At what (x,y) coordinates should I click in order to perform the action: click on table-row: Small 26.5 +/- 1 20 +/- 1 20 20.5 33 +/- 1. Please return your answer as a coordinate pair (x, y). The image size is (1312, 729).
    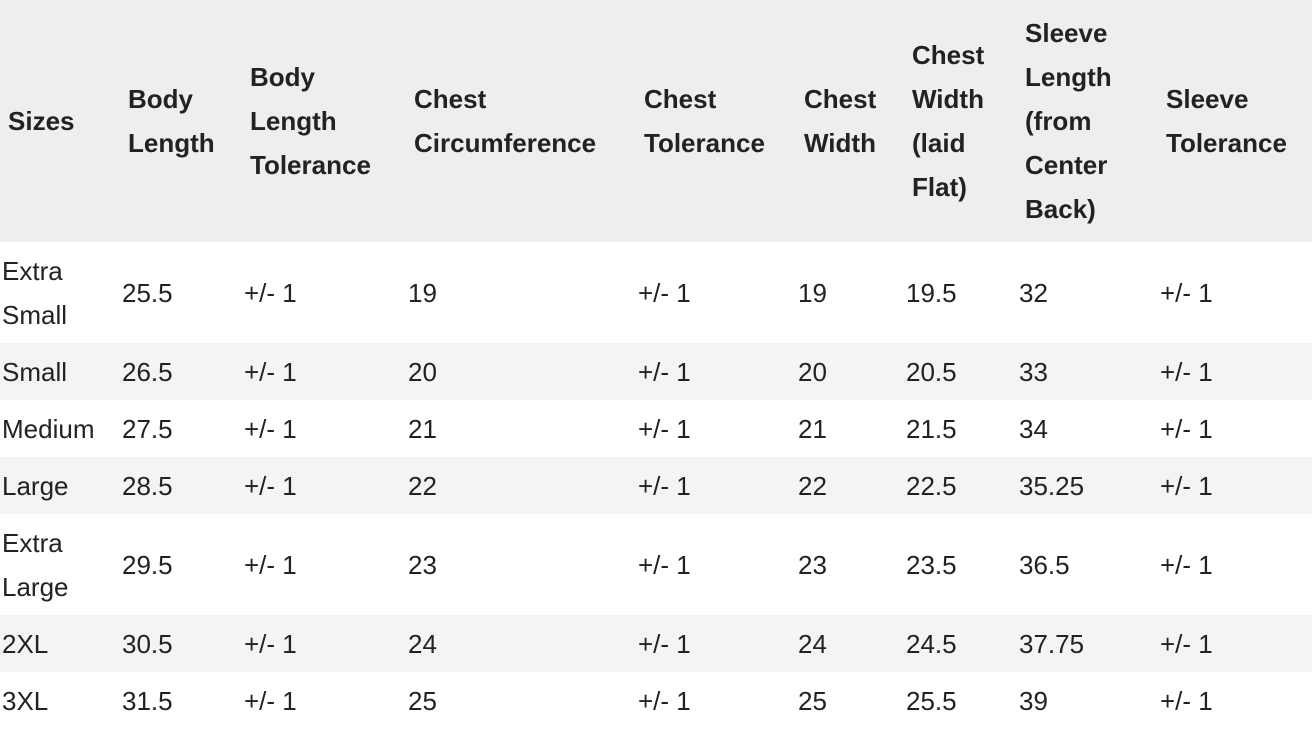
    Looking at the image, I should click on (656, 371).